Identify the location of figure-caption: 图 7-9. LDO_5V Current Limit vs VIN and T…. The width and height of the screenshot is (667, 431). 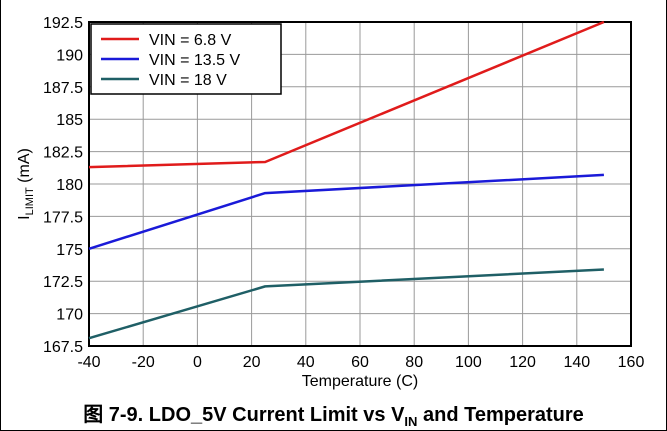
(333, 413).